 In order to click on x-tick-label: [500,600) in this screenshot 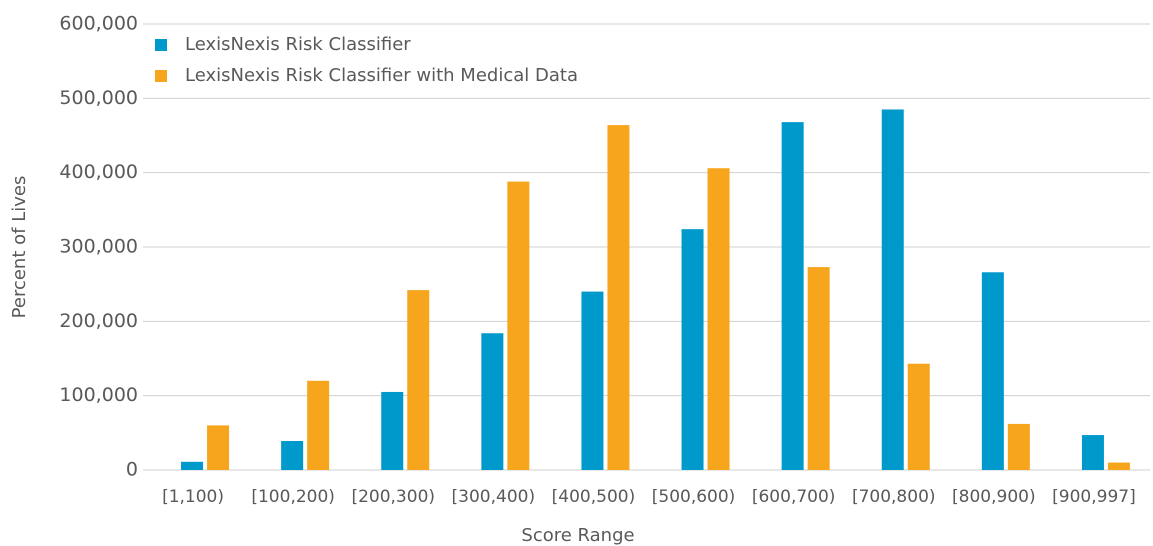, I will do `click(694, 497)`.